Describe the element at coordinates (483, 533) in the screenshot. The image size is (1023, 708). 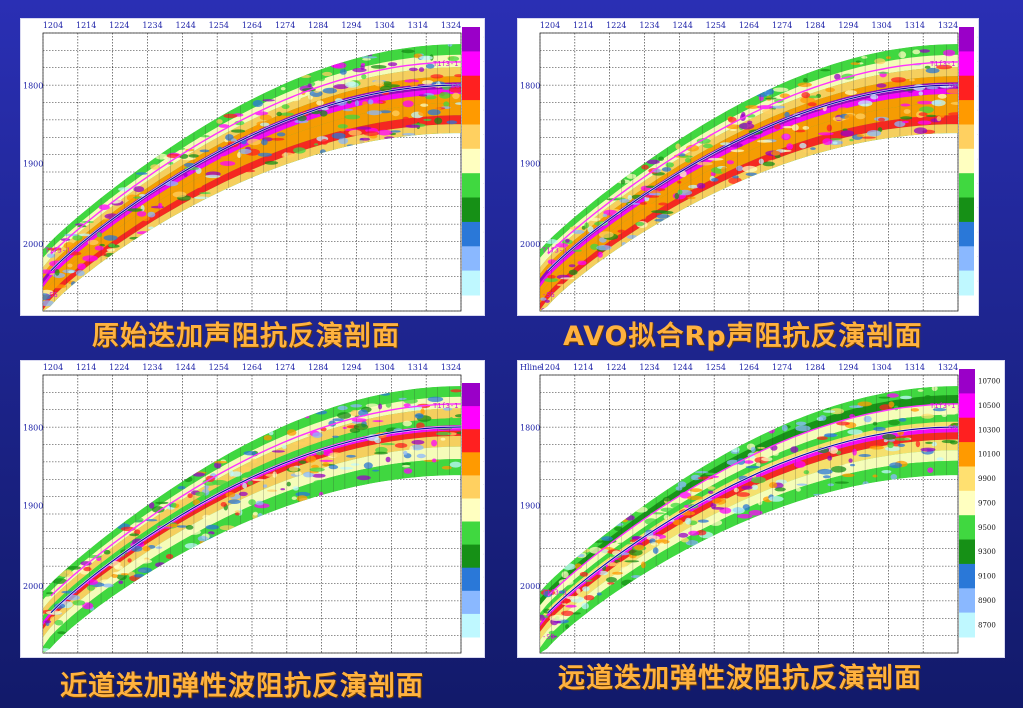
I see `colorbar-label: 15500` at that location.